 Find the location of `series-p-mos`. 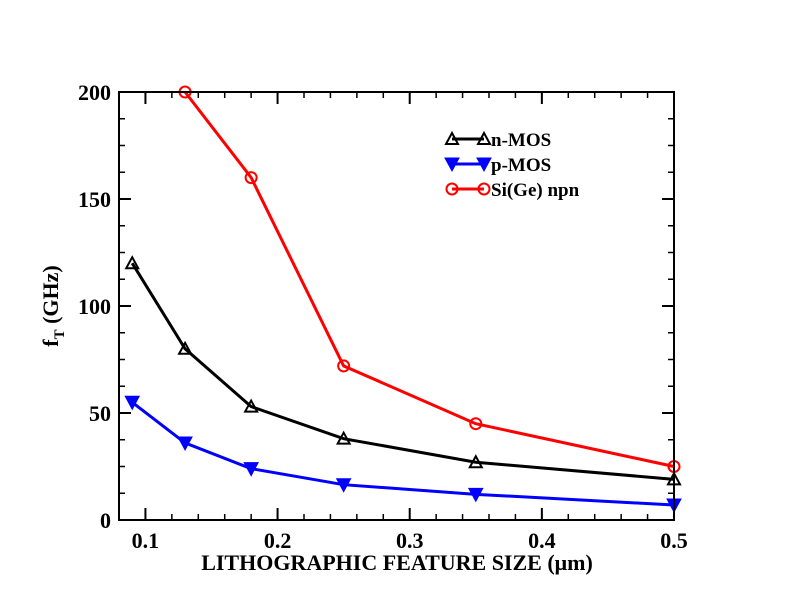

series-p-mos is located at coordinates (403, 454).